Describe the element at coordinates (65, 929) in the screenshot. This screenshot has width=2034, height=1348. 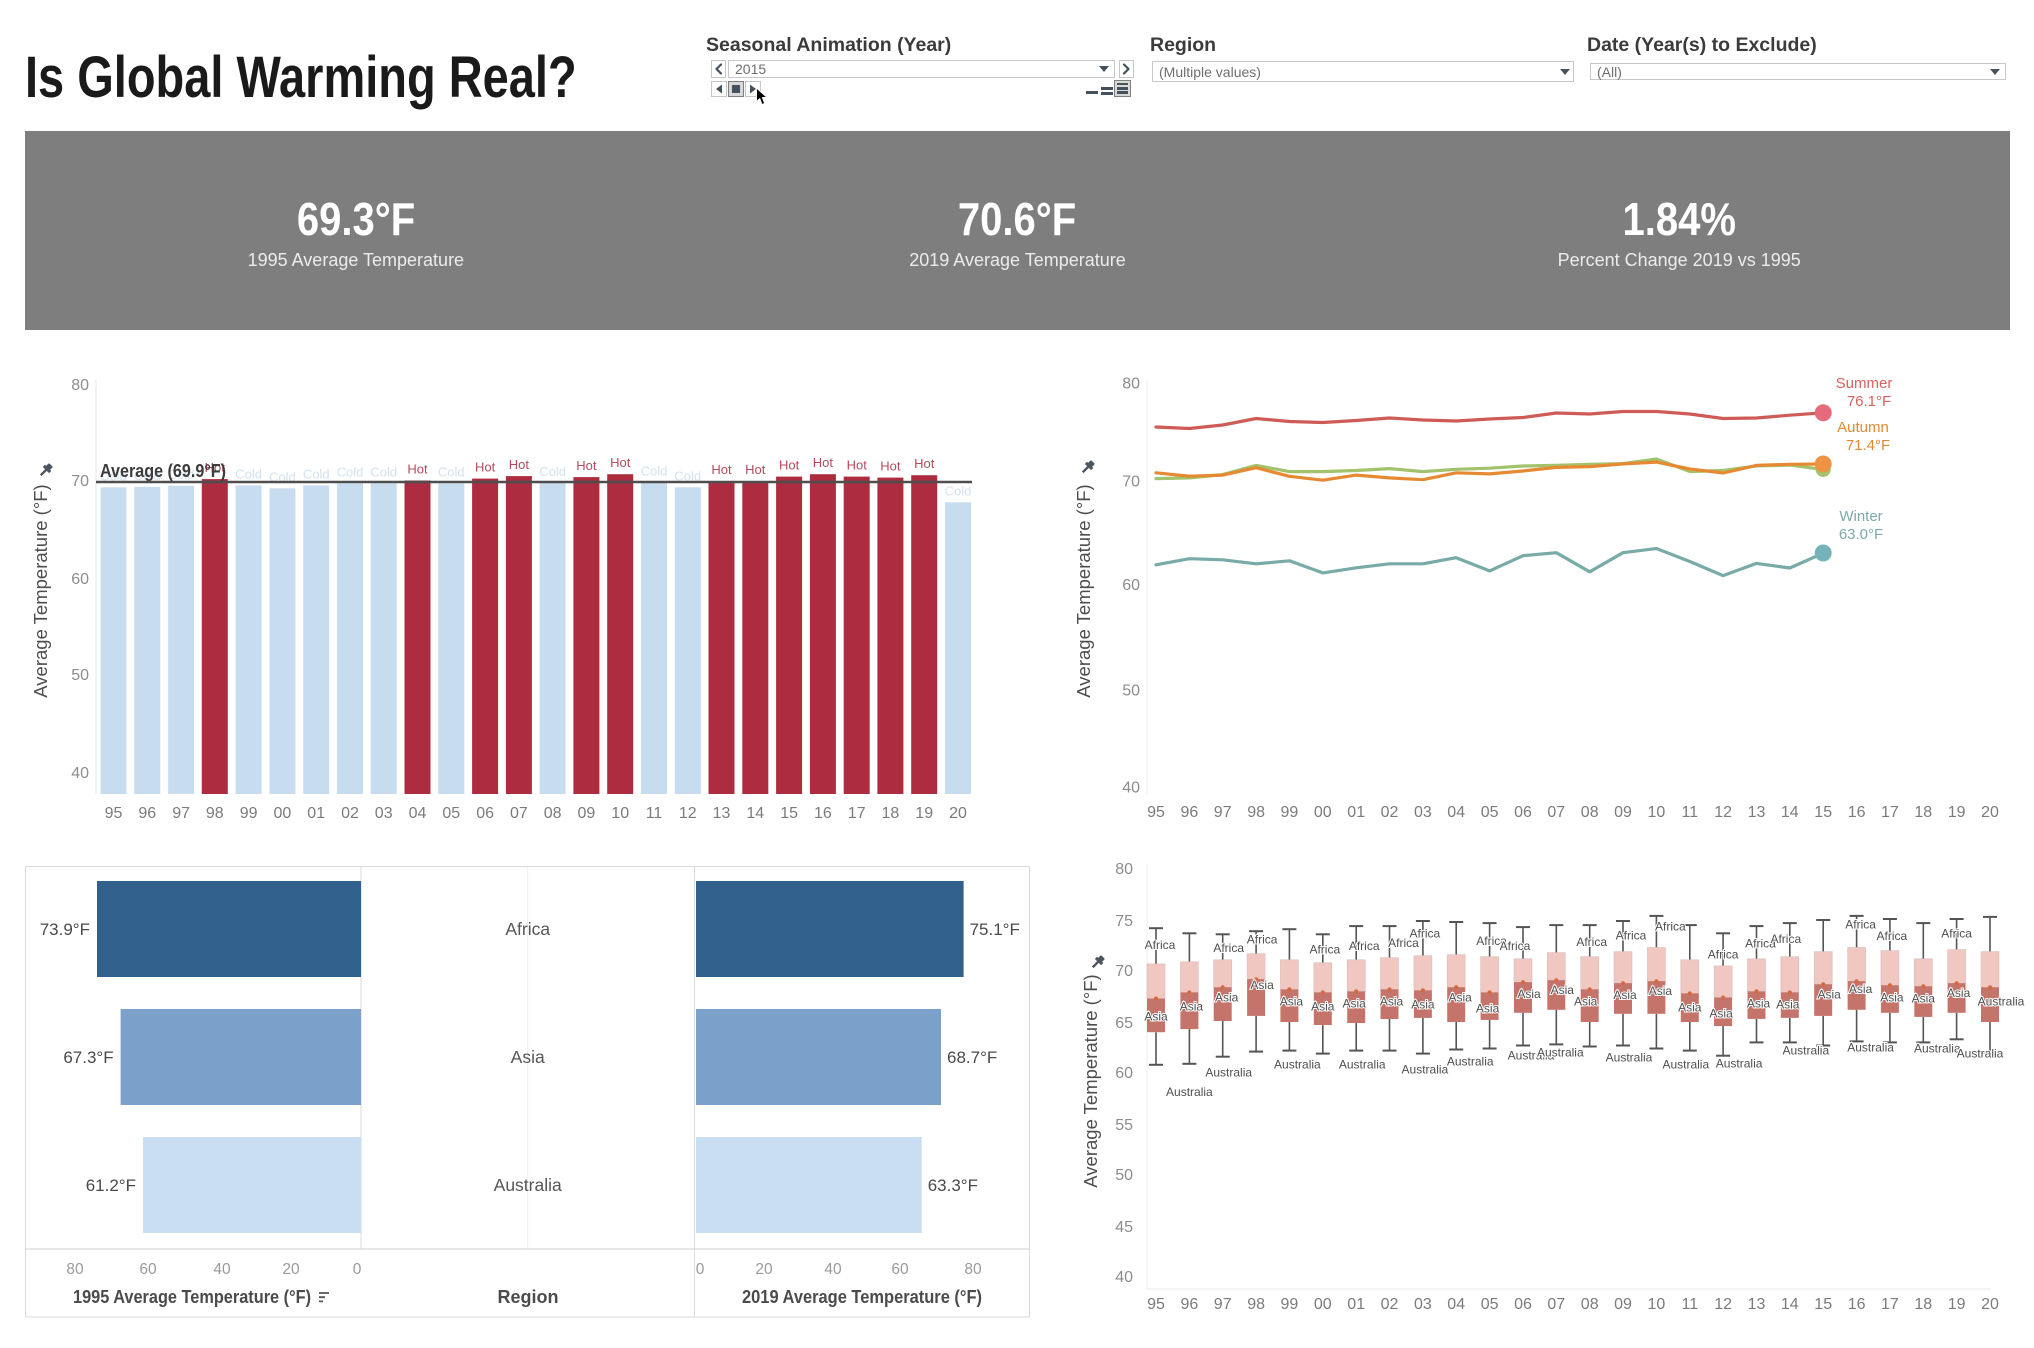
I see `svg-text: 73.9°F` at that location.